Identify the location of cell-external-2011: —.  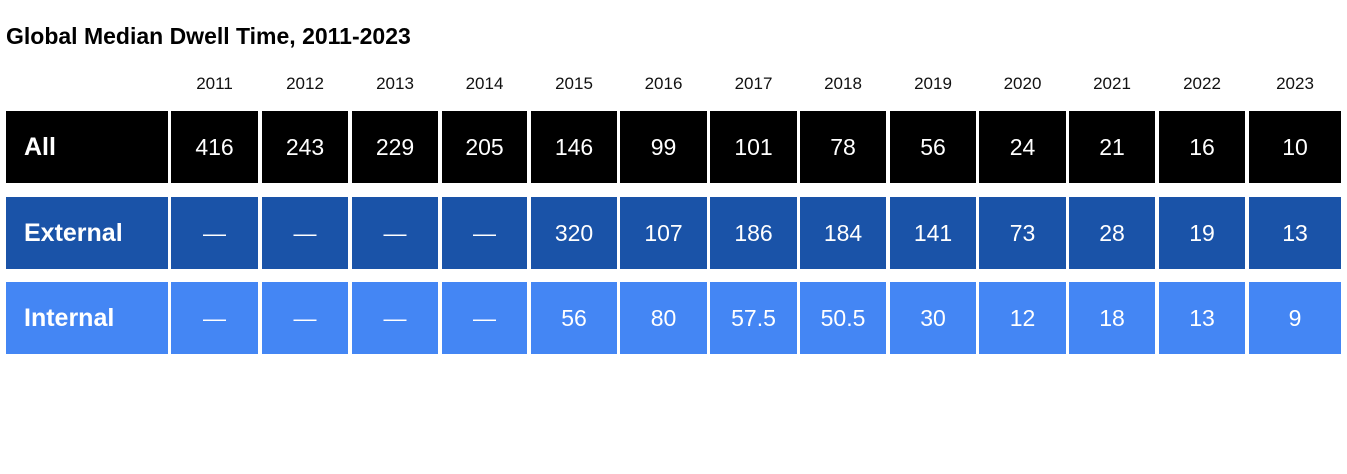
(214, 233).